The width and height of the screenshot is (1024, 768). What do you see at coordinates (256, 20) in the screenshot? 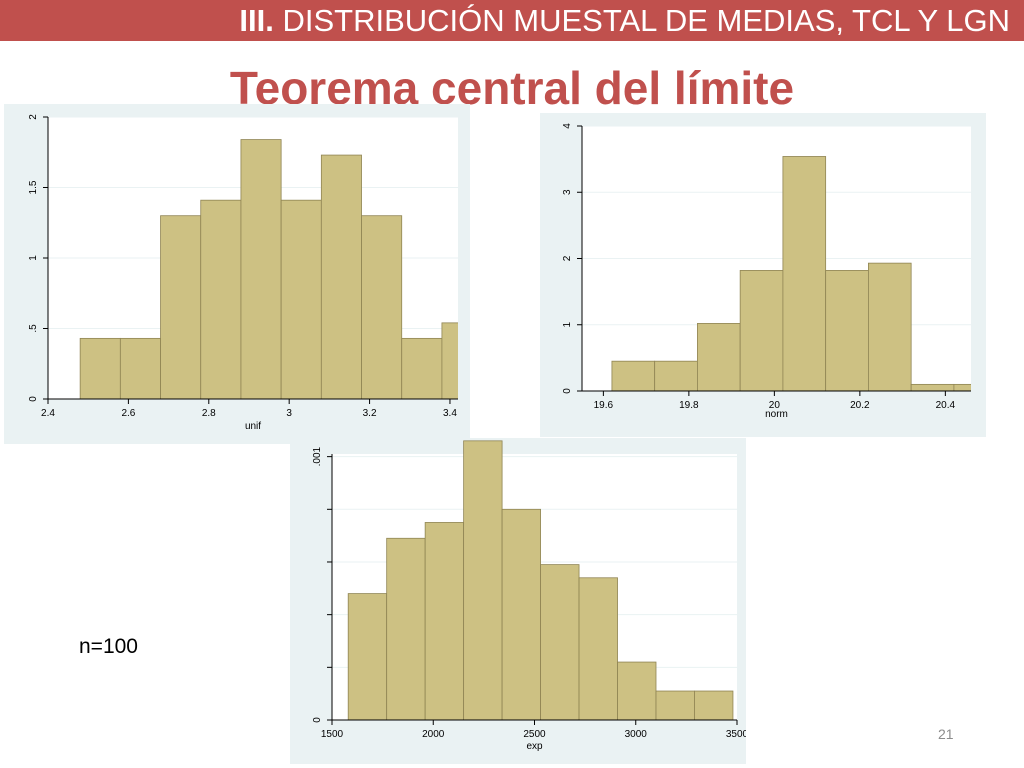
I see `section-numeral: III.` at bounding box center [256, 20].